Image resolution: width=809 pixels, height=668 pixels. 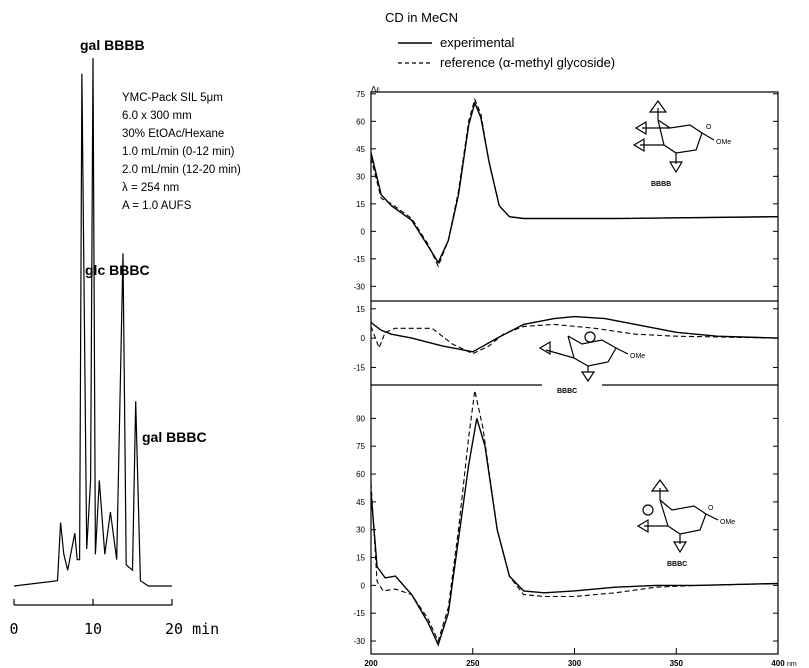 I want to click on ring-oxygen-bbbb: O, so click(x=709, y=127).